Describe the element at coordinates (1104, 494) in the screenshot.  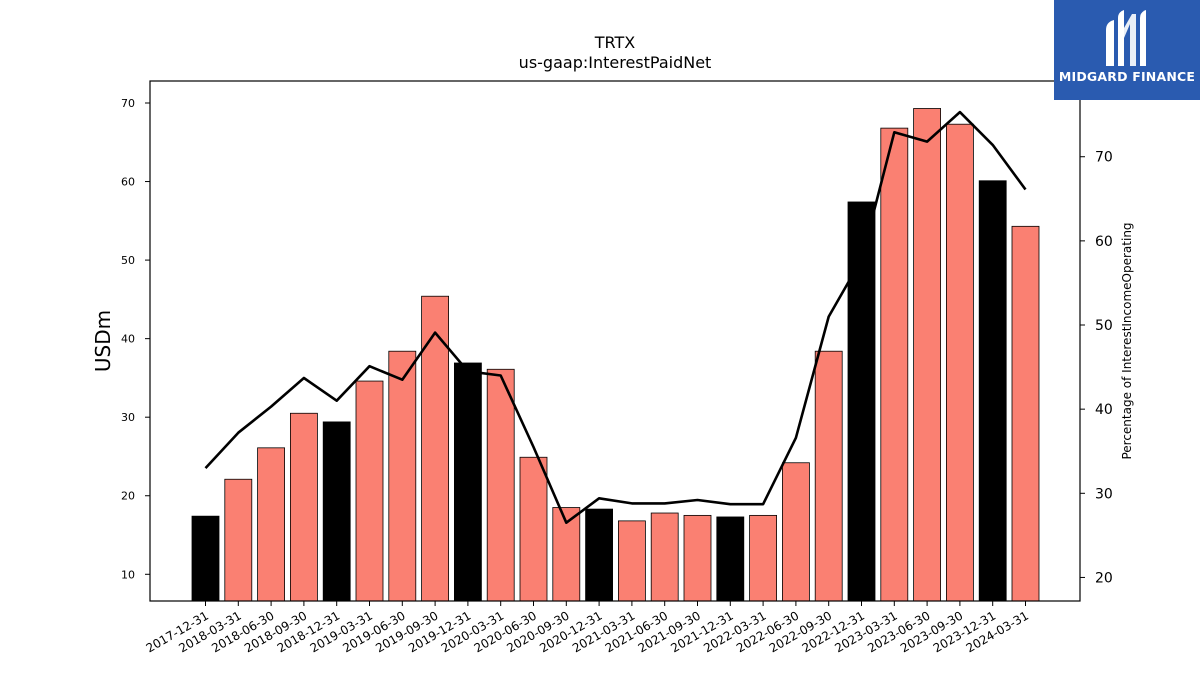
I see `y2-tick-label: 30` at that location.